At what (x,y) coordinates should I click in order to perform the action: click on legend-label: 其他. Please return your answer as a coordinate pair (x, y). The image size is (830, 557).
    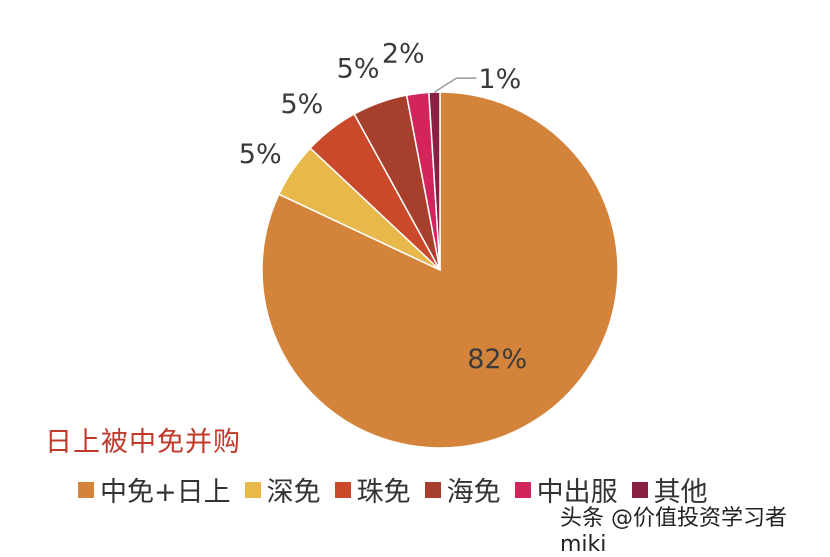
    Looking at the image, I should click on (680, 492).